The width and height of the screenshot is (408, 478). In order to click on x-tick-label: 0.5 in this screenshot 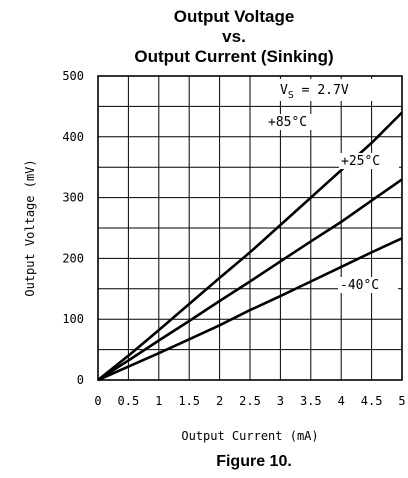, I will do `click(129, 401)`.